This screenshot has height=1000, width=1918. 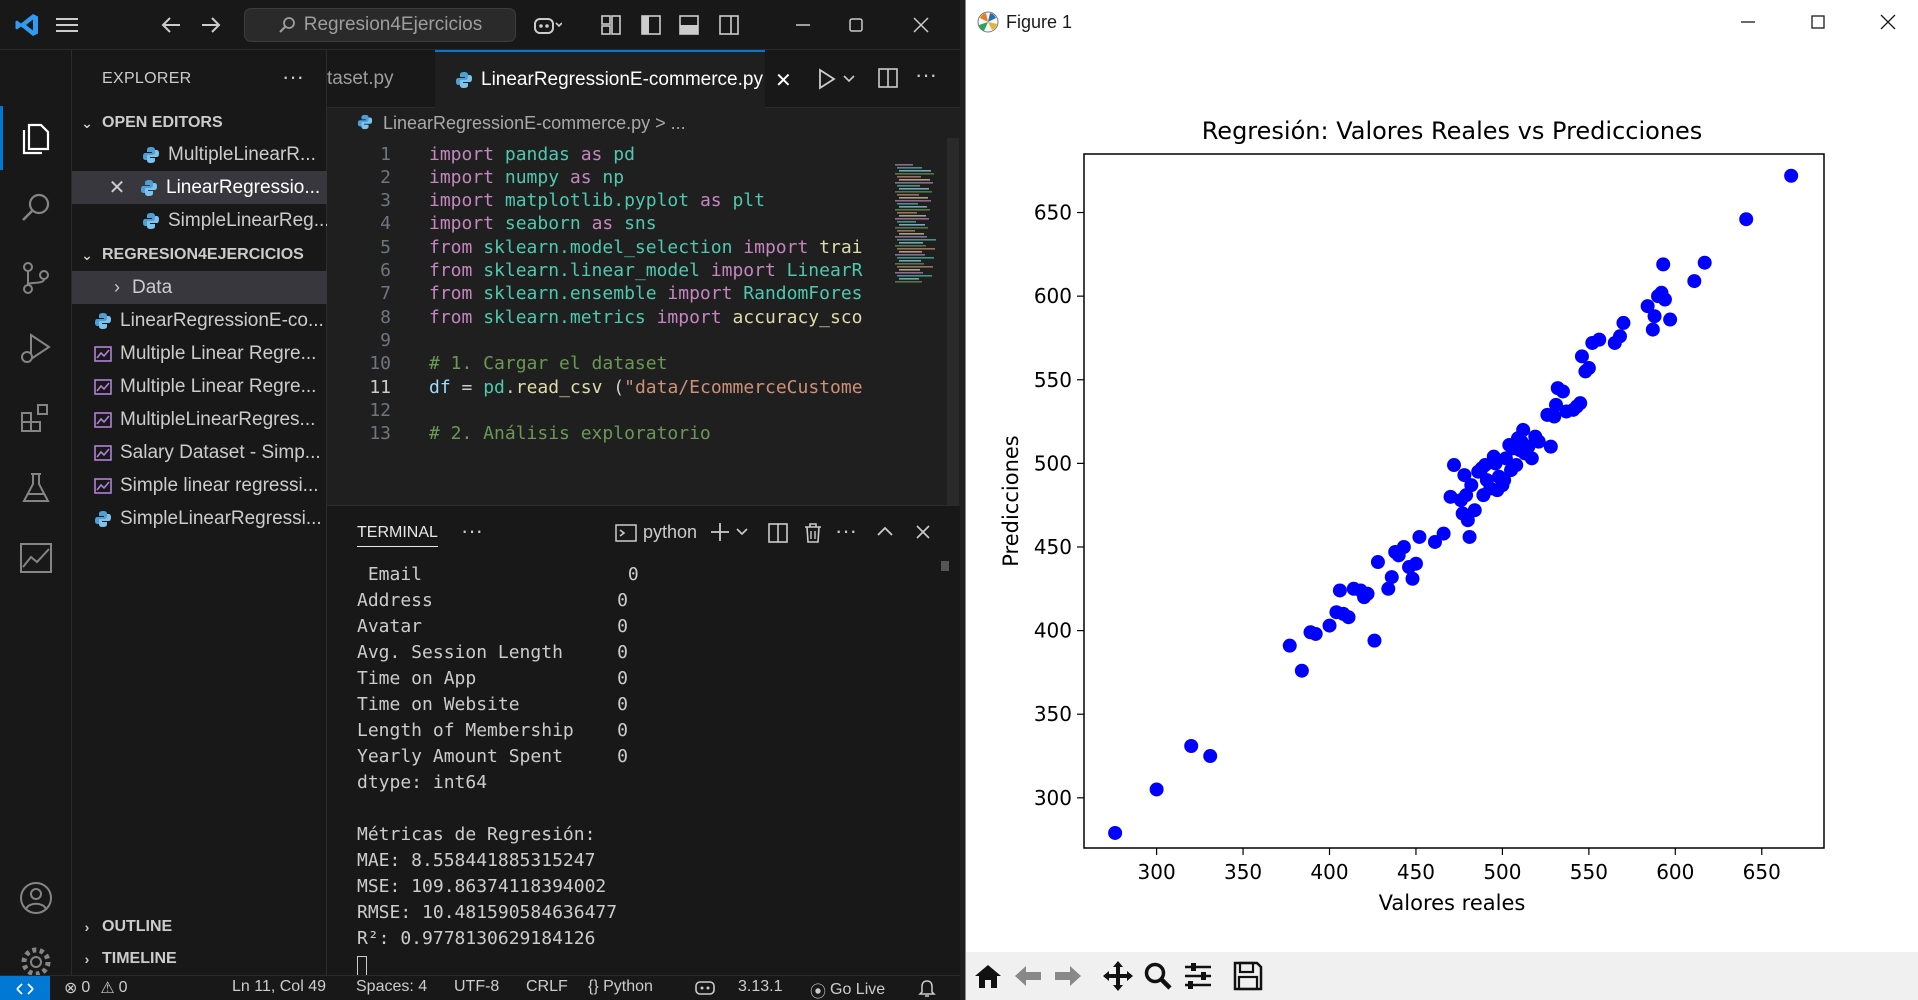 What do you see at coordinates (927, 989) in the screenshot?
I see `notifications-bell-icon` at bounding box center [927, 989].